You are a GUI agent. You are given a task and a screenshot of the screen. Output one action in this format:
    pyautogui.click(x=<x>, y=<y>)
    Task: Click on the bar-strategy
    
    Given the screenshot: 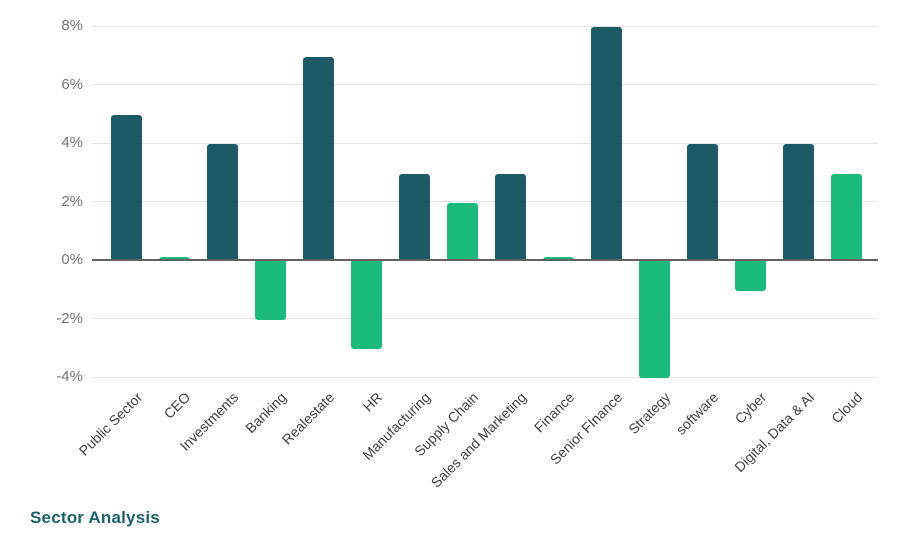 What is the action you would take?
    pyautogui.click(x=654, y=319)
    